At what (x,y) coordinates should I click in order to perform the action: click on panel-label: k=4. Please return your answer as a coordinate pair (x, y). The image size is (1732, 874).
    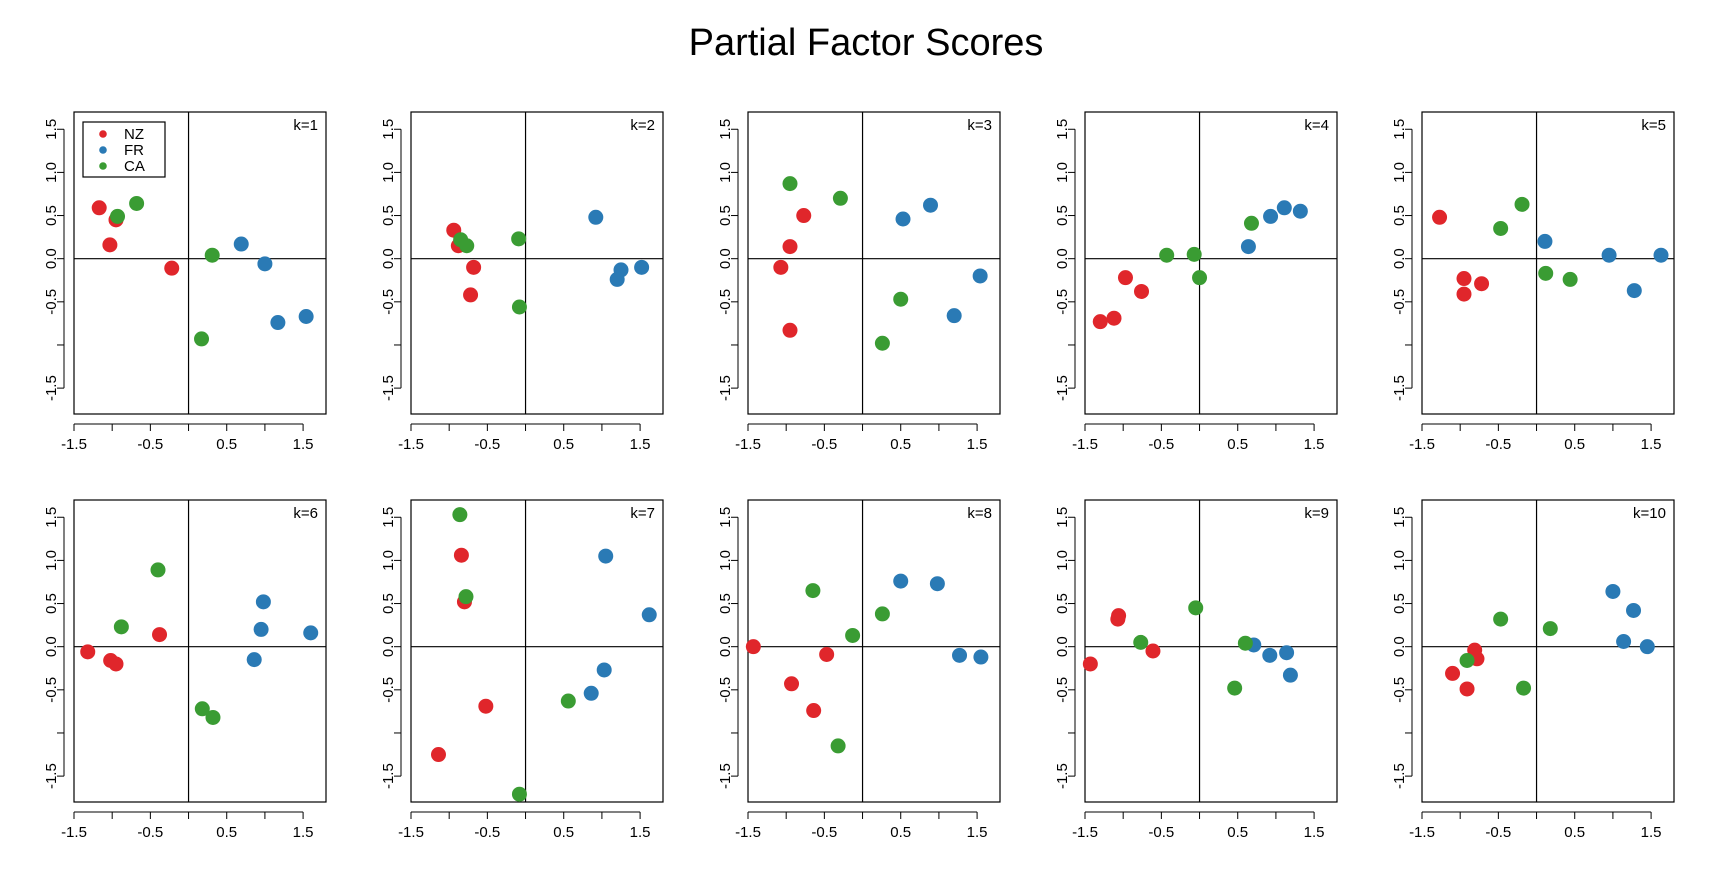
    Looking at the image, I should click on (1316, 125).